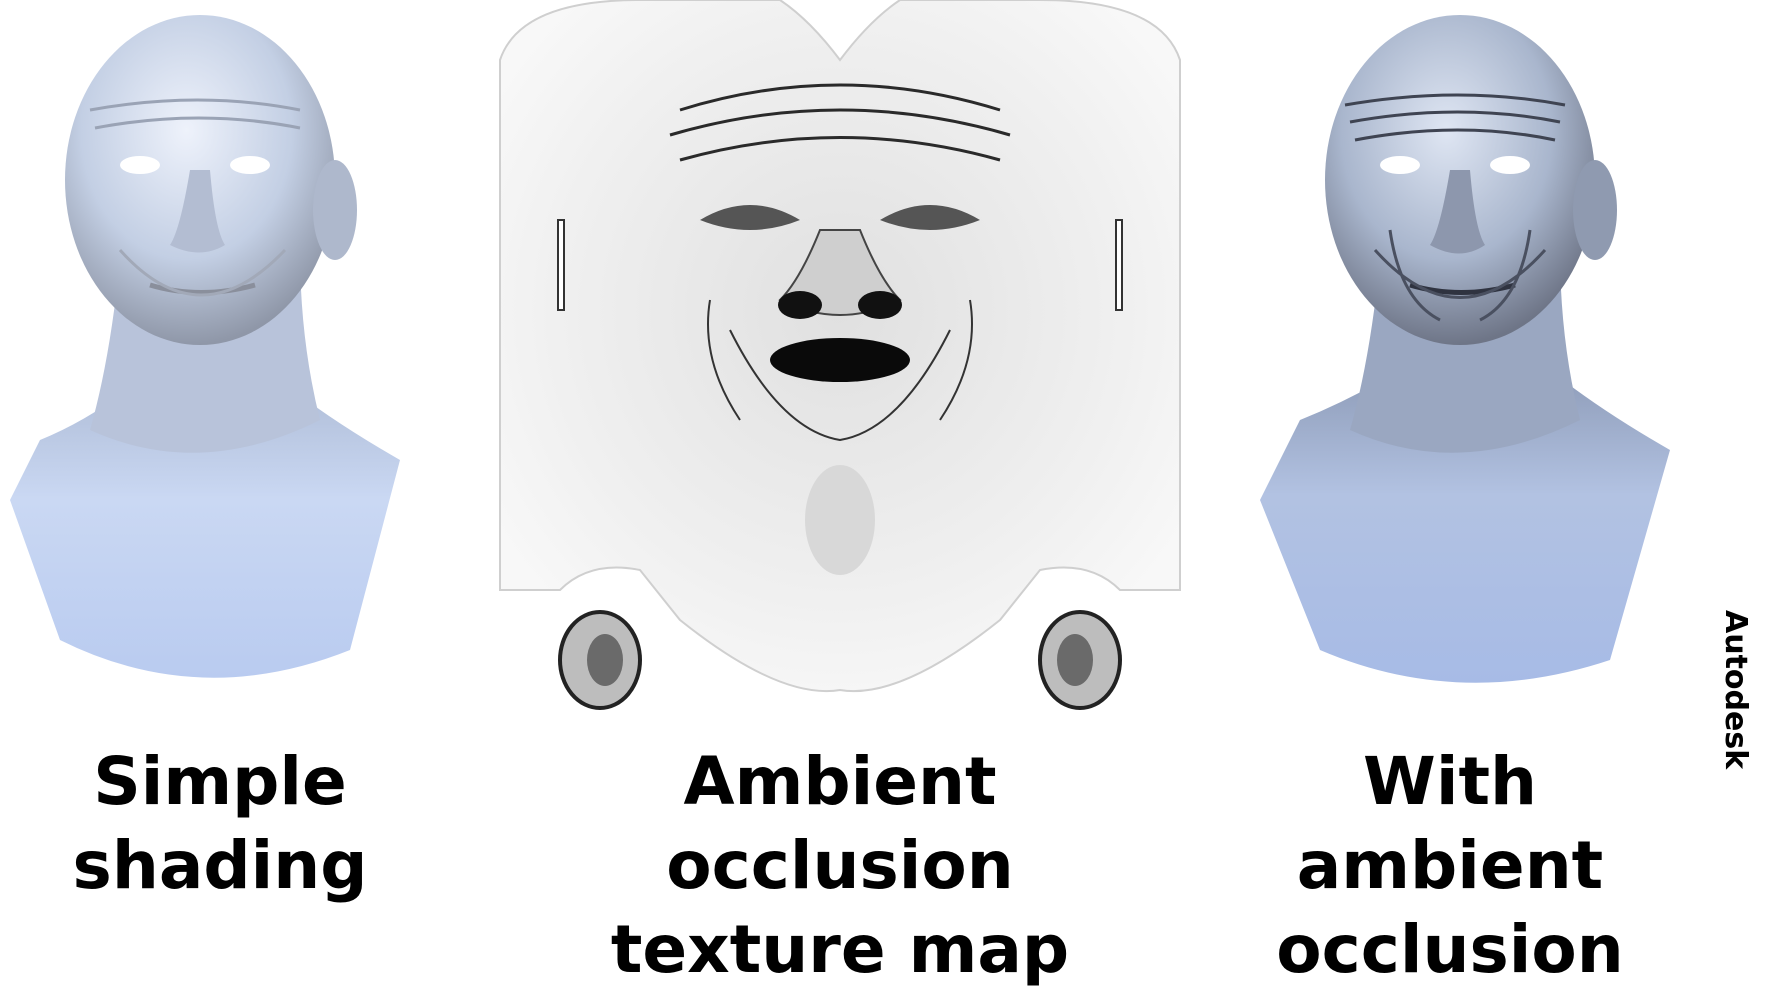 The height and width of the screenshot is (992, 1768). What do you see at coordinates (1735, 690) in the screenshot?
I see `credit-label: Autodesk` at bounding box center [1735, 690].